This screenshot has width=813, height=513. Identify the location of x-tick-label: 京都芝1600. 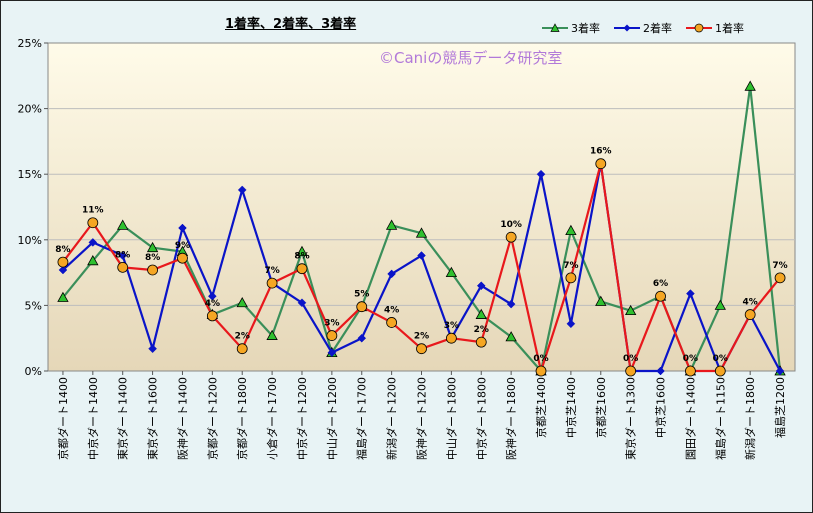
(601, 407).